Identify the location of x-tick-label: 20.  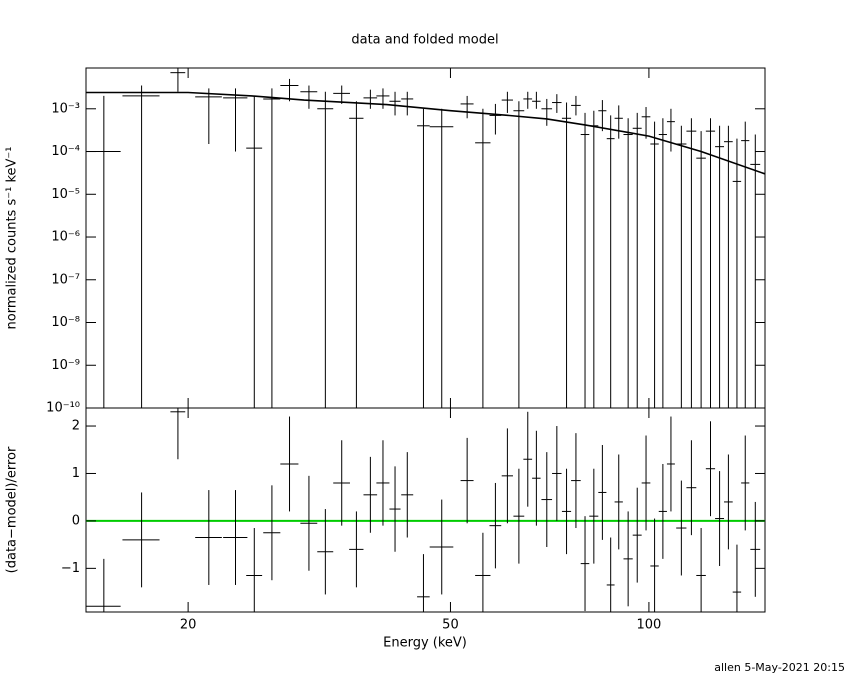
(188, 625).